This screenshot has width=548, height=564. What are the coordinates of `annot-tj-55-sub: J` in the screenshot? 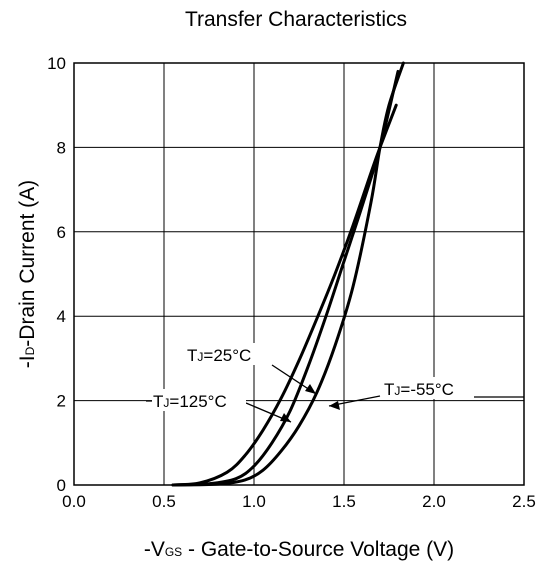 It's located at (397, 391).